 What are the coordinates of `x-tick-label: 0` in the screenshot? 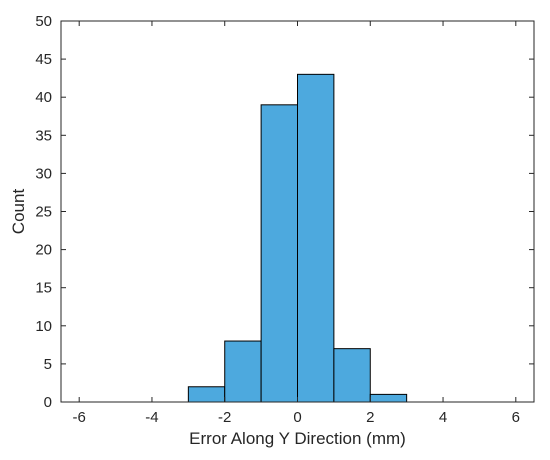 It's located at (297, 417).